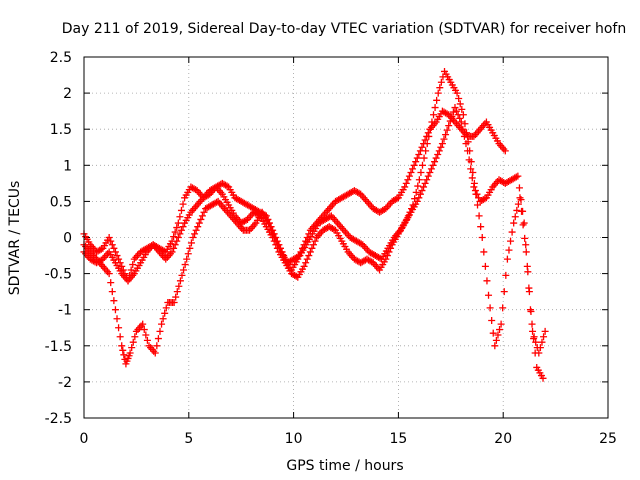 This screenshot has width=640, height=480. What do you see at coordinates (398, 439) in the screenshot?
I see `x-tick-label: 15` at bounding box center [398, 439].